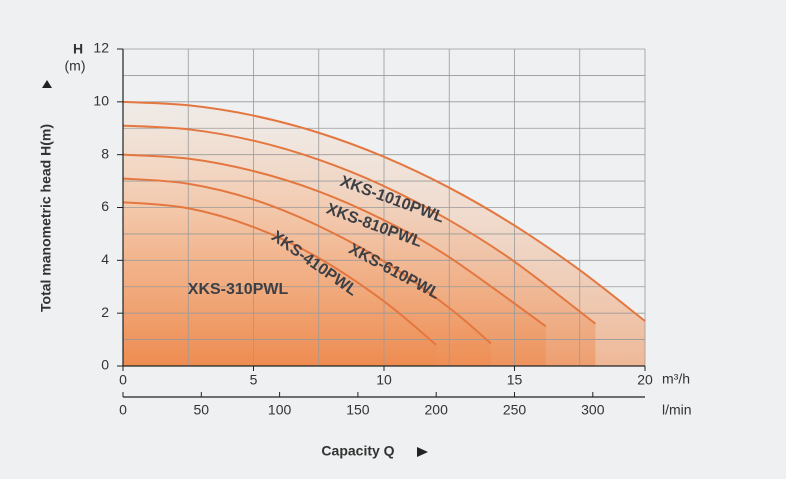 This screenshot has width=786, height=479. Describe the element at coordinates (101, 101) in the screenshot. I see `y-tick-label: 10` at that location.